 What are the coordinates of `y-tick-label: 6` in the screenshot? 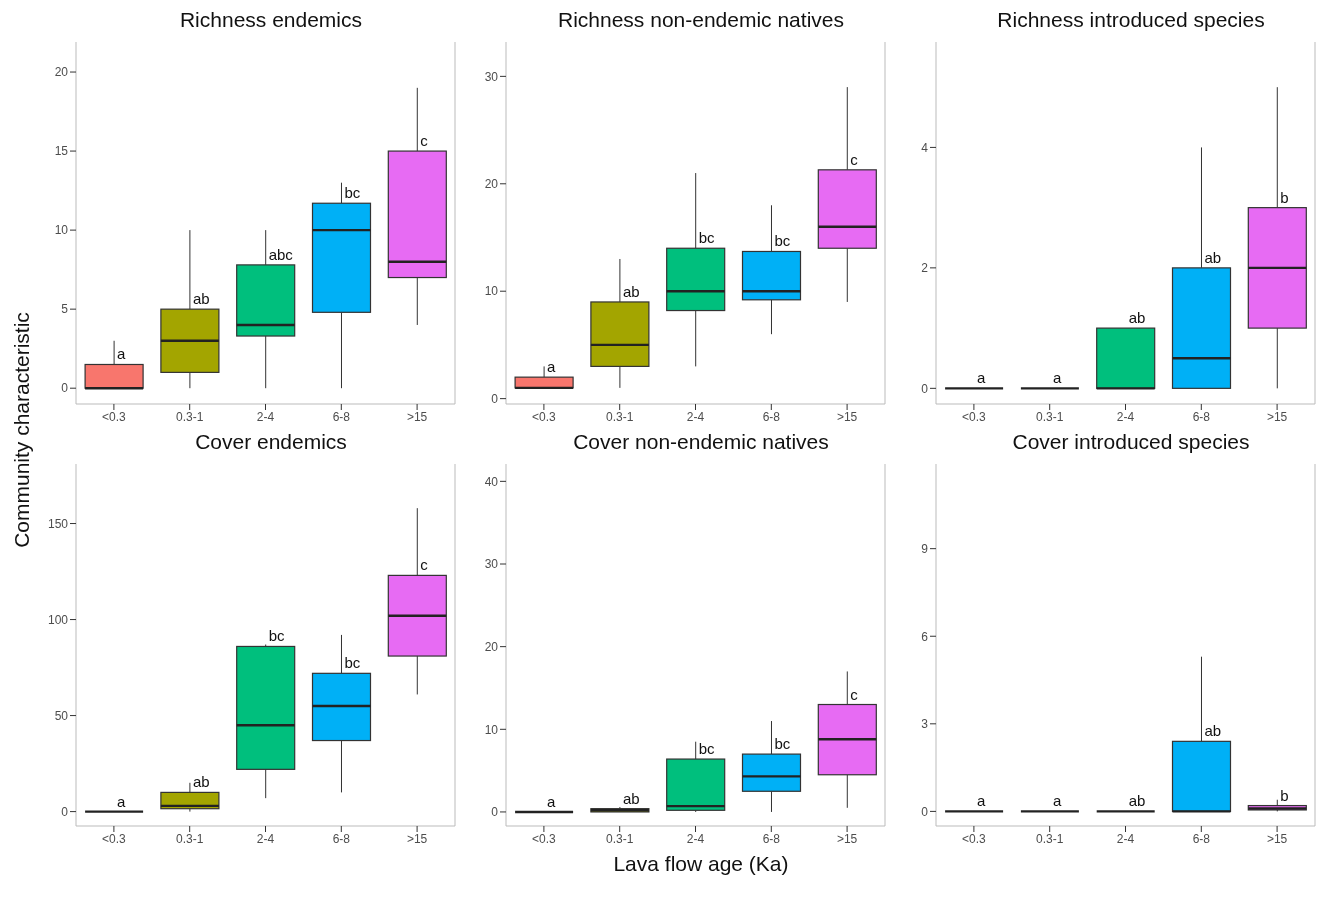 It's located at (925, 636).